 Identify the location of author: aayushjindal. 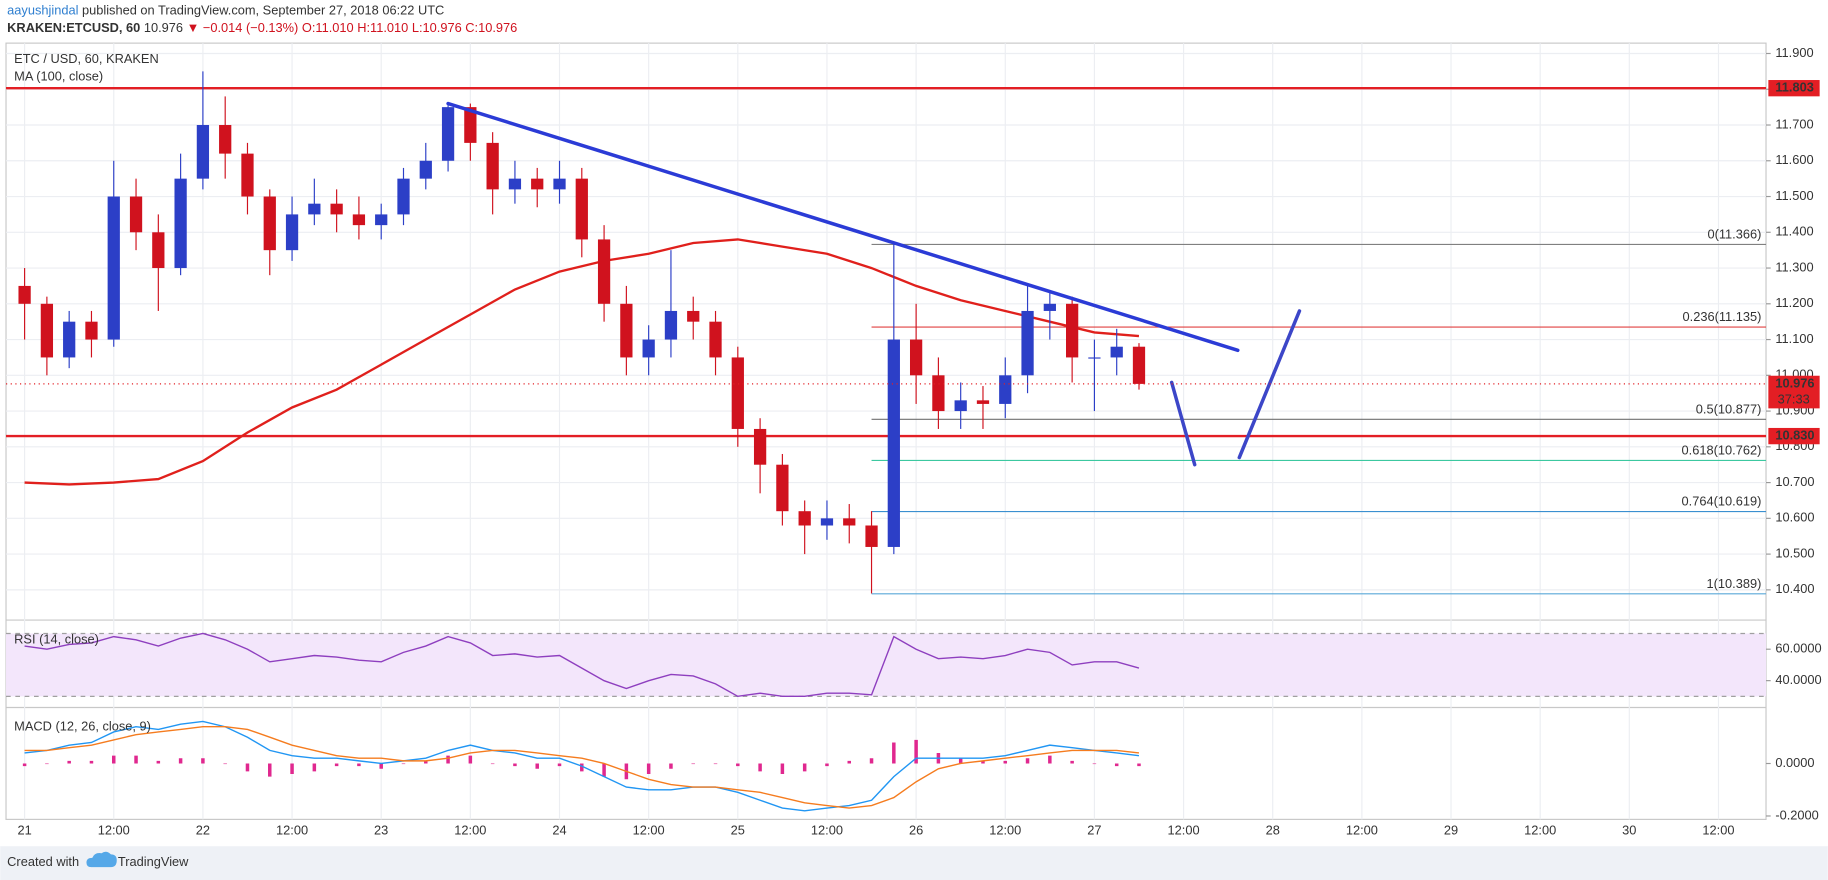
(42, 10).